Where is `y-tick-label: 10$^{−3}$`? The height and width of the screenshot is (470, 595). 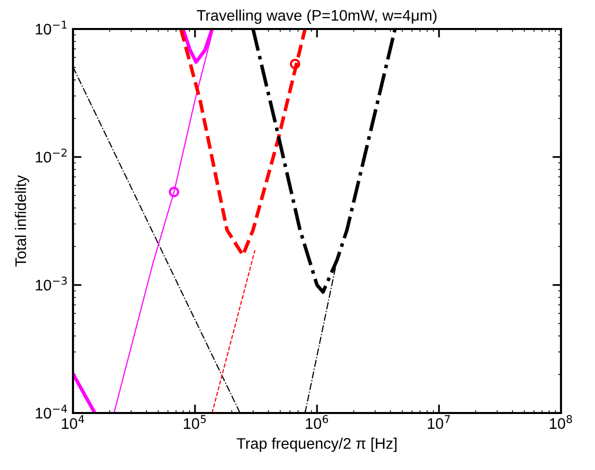
y-tick-label: 10$^{−3}$ is located at coordinates (51, 283).